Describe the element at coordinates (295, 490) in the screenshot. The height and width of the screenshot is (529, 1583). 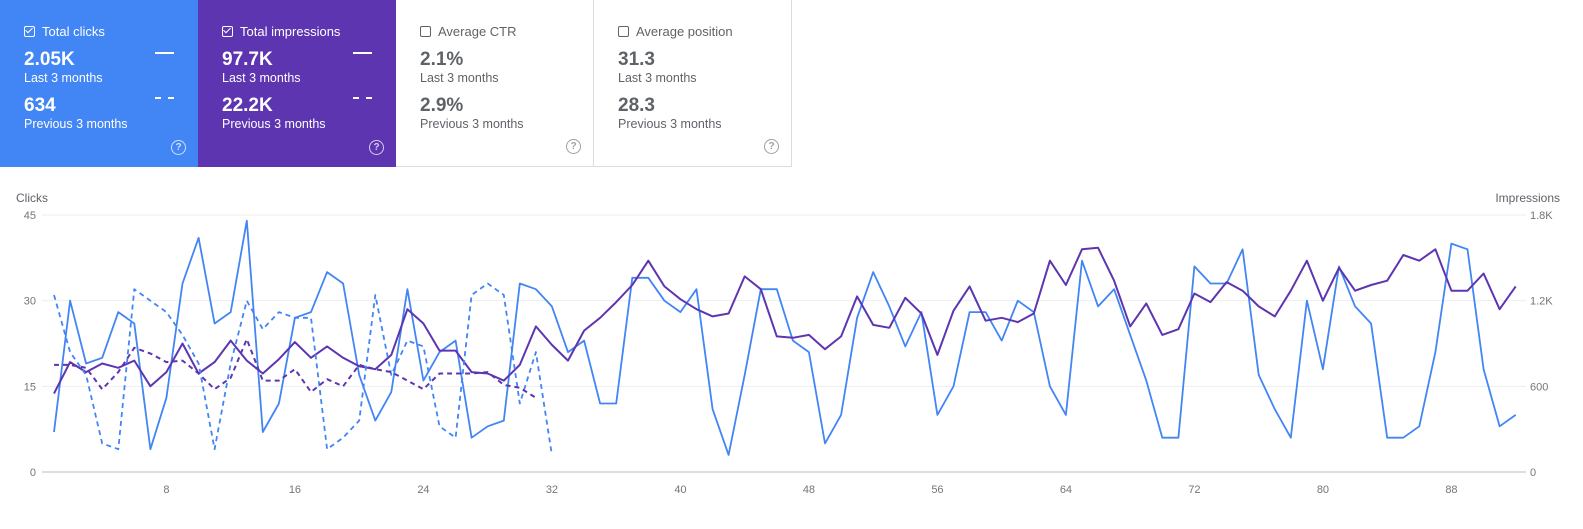
I see `x-axis-tick-label: 16` at that location.